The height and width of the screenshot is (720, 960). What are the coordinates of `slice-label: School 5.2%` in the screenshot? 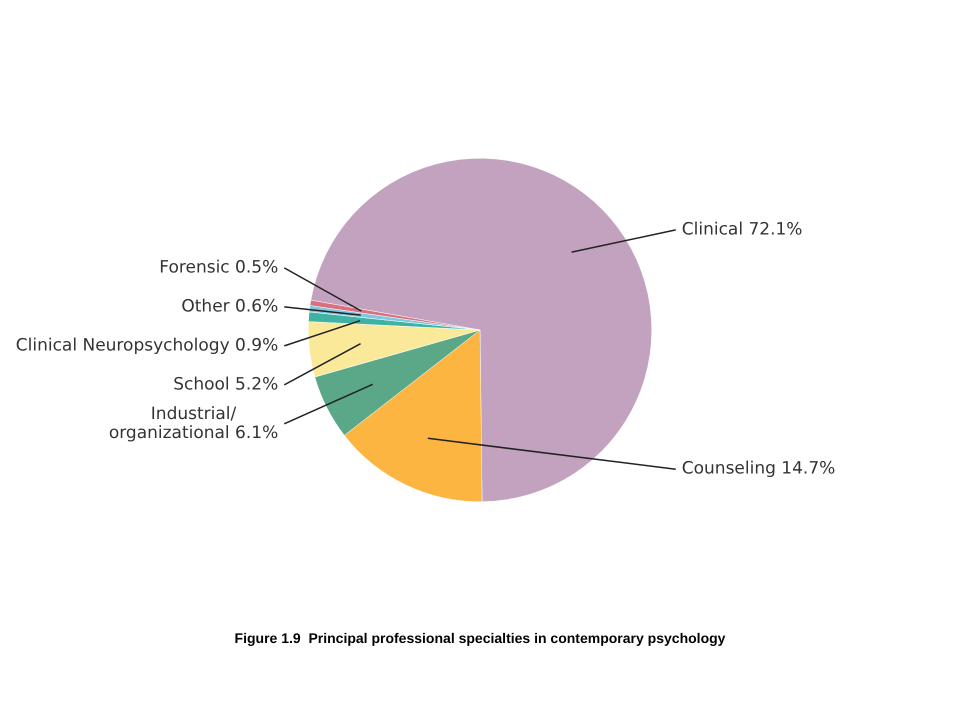 It's located at (225, 384).